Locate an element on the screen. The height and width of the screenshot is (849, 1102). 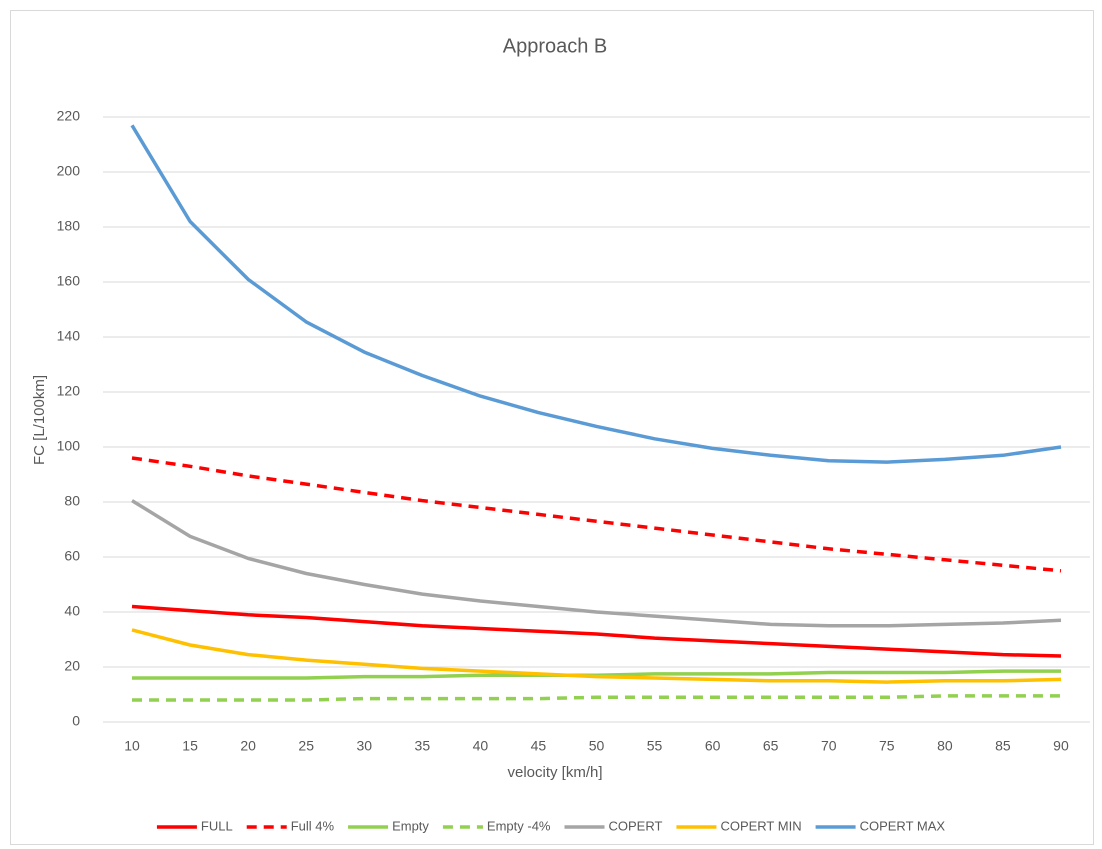
x-tick-label: 55 is located at coordinates (655, 746).